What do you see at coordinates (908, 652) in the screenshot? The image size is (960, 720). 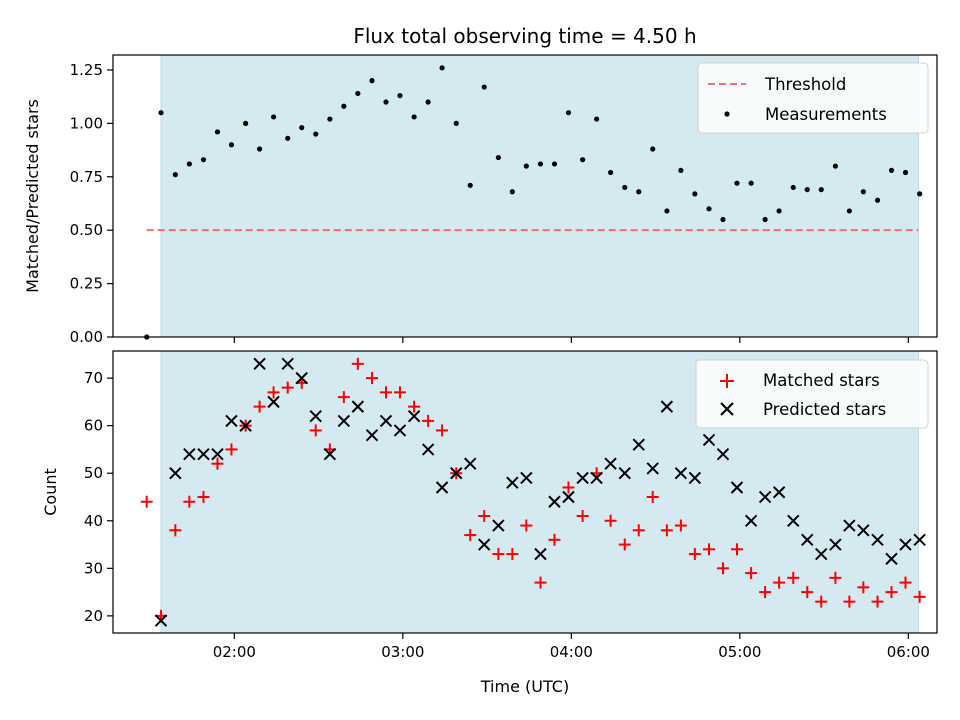 I see `x-tick-label: 06:00` at bounding box center [908, 652].